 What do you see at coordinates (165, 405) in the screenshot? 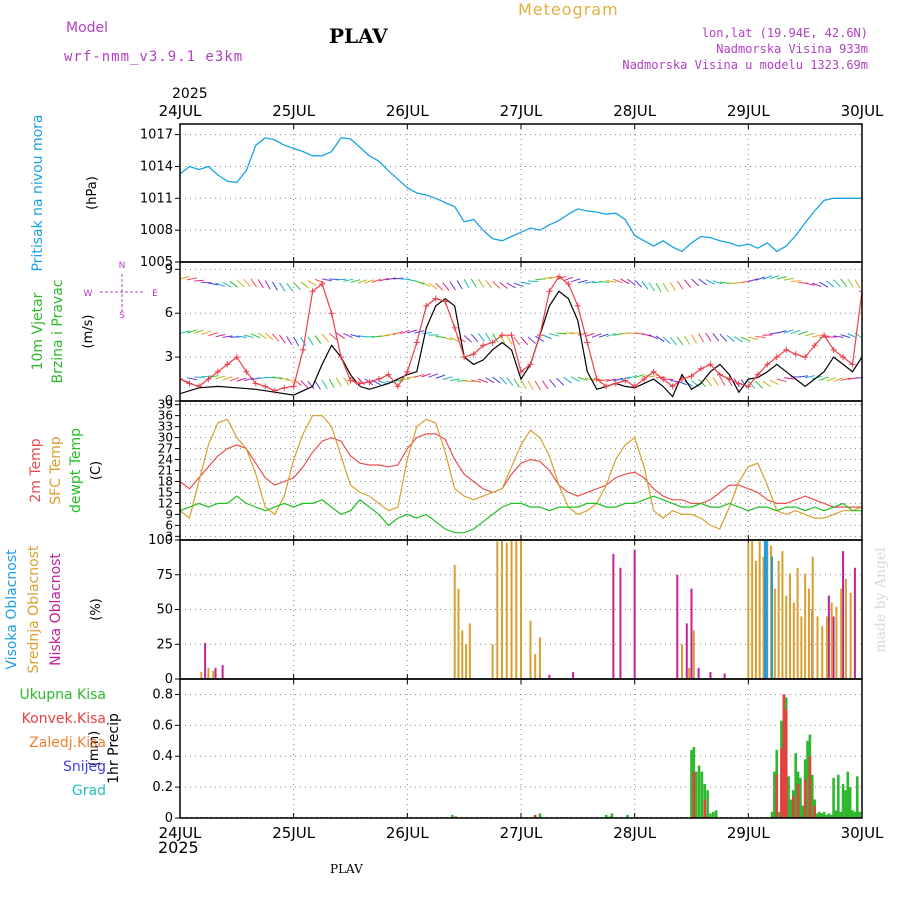
I see `y-tick-label: 39` at bounding box center [165, 405].